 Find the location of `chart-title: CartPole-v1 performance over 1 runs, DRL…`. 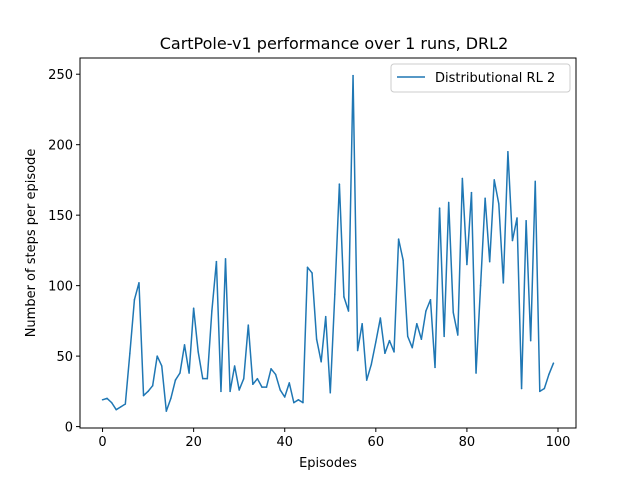

chart-title: CartPole-v1 performance over 1 runs, DRL… is located at coordinates (334, 43).